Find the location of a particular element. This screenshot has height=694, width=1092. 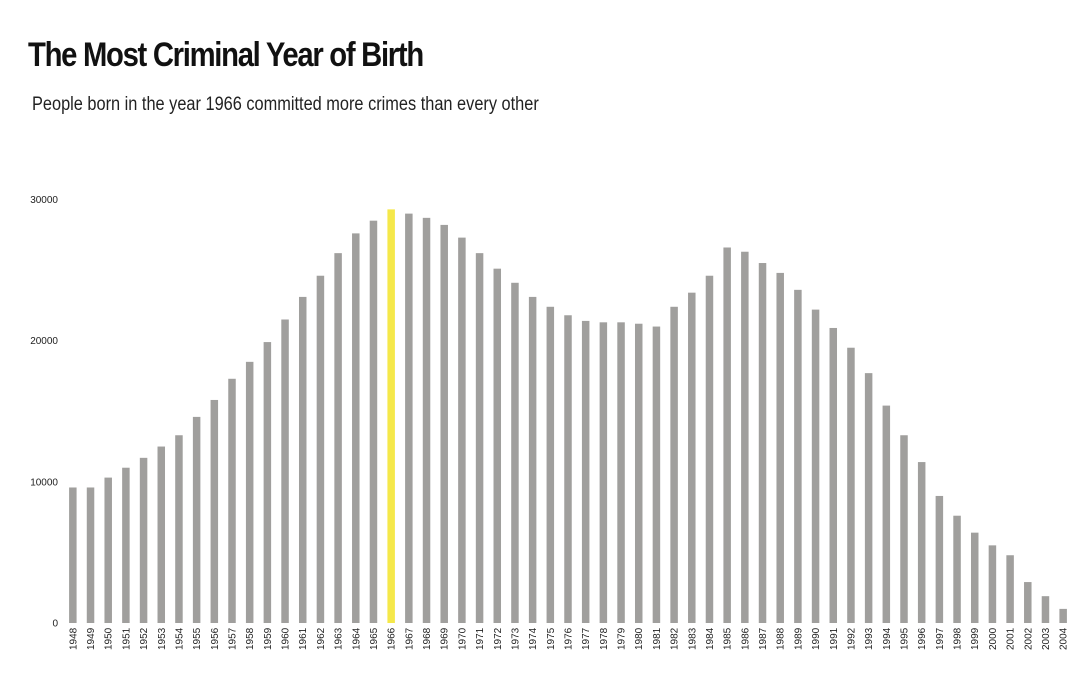

x-tick-label-1956: 1956 is located at coordinates (215, 638).